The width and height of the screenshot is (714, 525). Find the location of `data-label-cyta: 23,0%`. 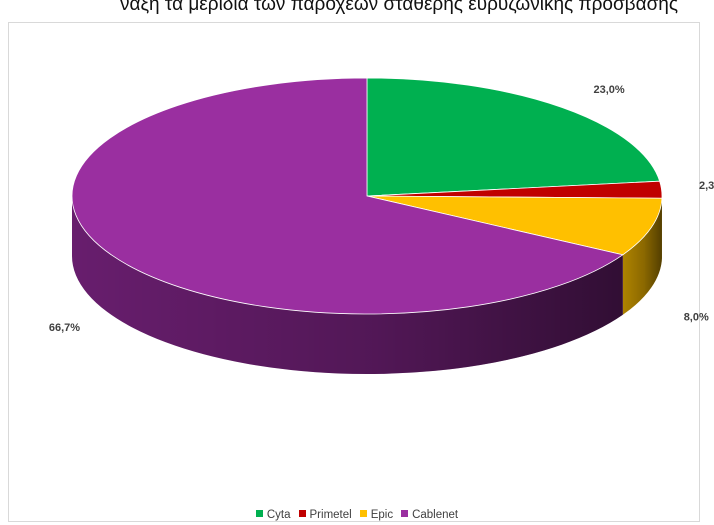

data-label-cyta: 23,0% is located at coordinates (609, 90).